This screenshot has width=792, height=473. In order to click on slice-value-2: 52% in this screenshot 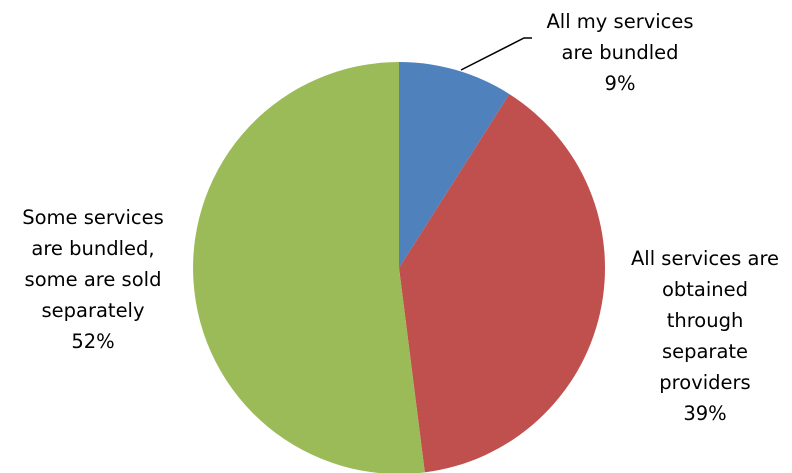, I will do `click(92, 341)`.